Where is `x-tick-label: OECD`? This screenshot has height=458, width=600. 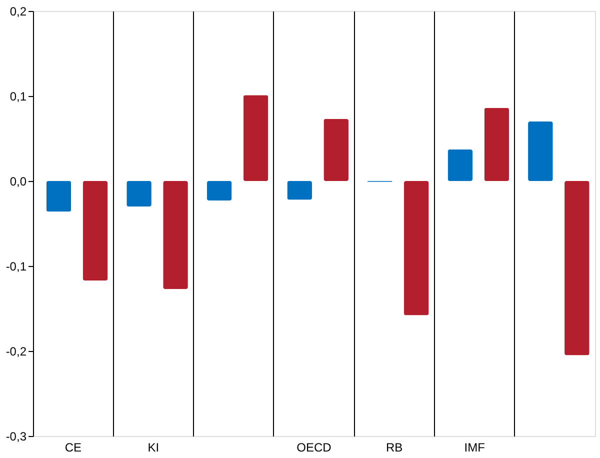 x-tick-label: OECD is located at coordinates (314, 447).